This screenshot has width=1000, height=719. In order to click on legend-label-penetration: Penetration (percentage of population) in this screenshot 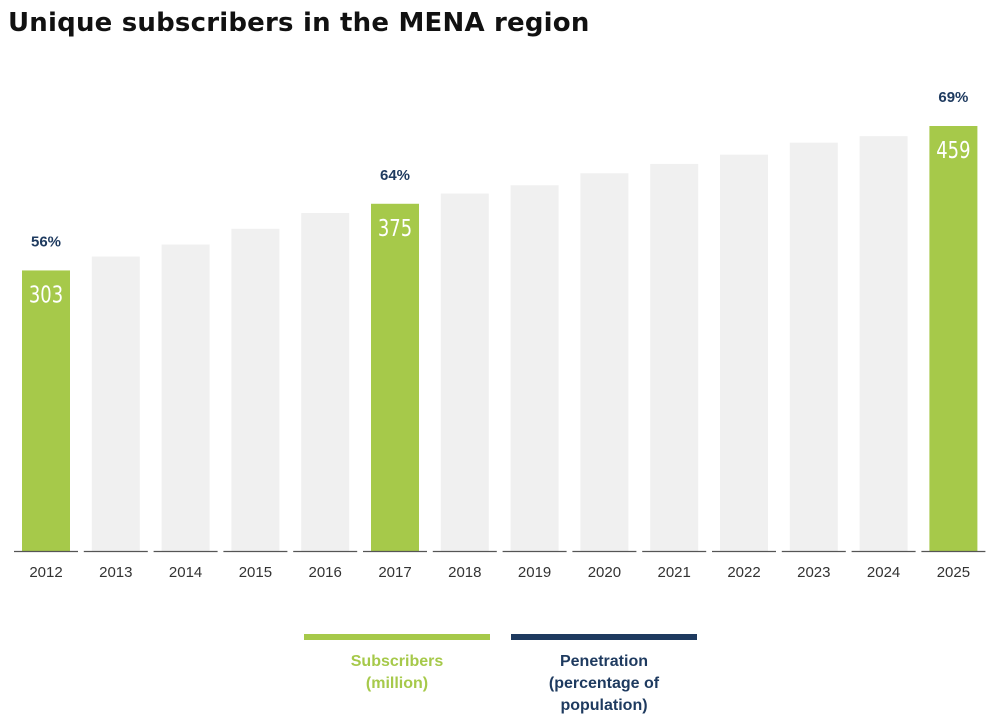, I will do `click(604, 683)`.